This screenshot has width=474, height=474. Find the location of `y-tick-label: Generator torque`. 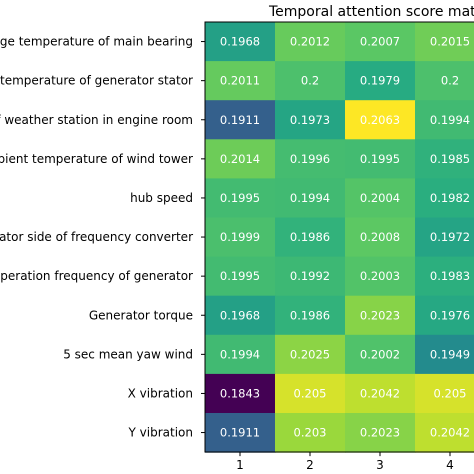

y-tick-label: Generator torque is located at coordinates (141, 315).